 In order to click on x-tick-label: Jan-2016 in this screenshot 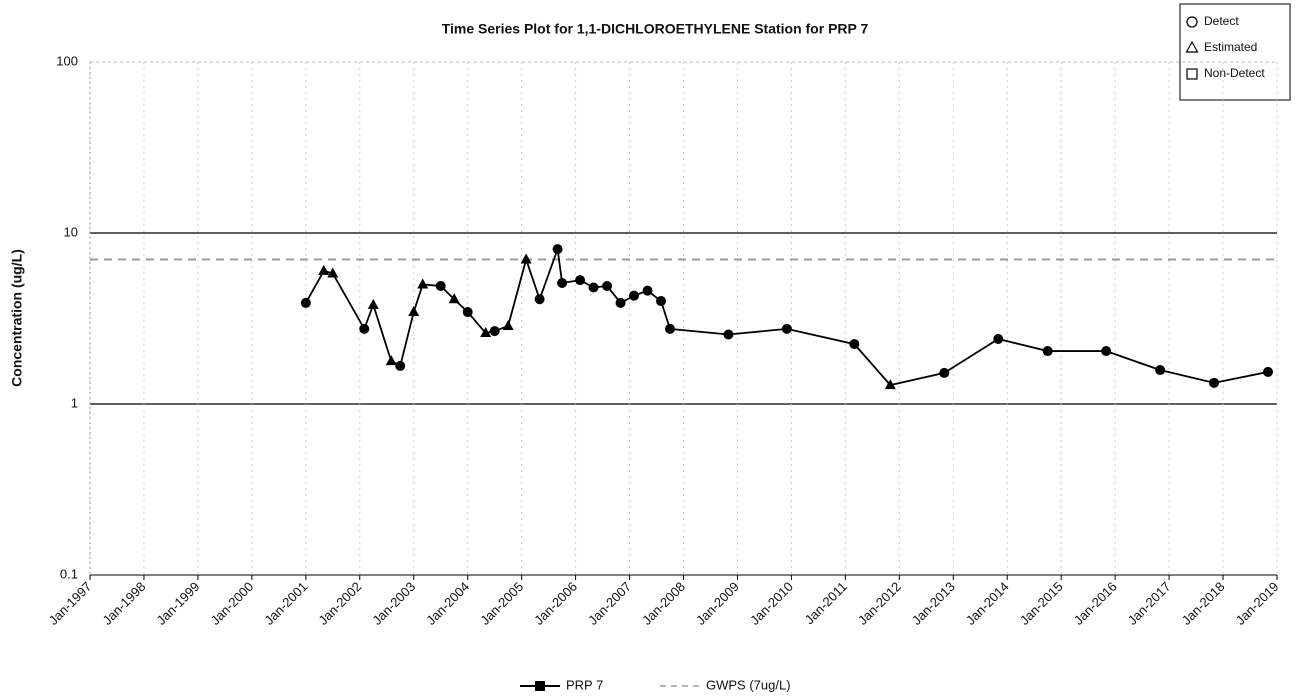, I will do `click(1095, 603)`.